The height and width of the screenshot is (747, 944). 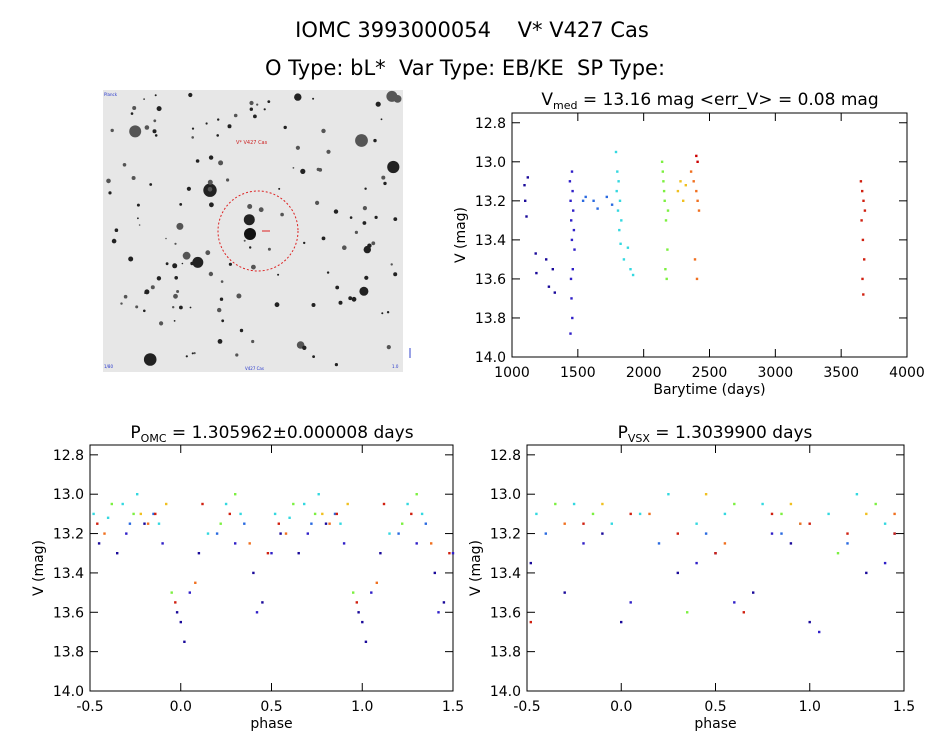 What do you see at coordinates (68, 574) in the screenshot?
I see `y-tick-label: 13.4` at bounding box center [68, 574].